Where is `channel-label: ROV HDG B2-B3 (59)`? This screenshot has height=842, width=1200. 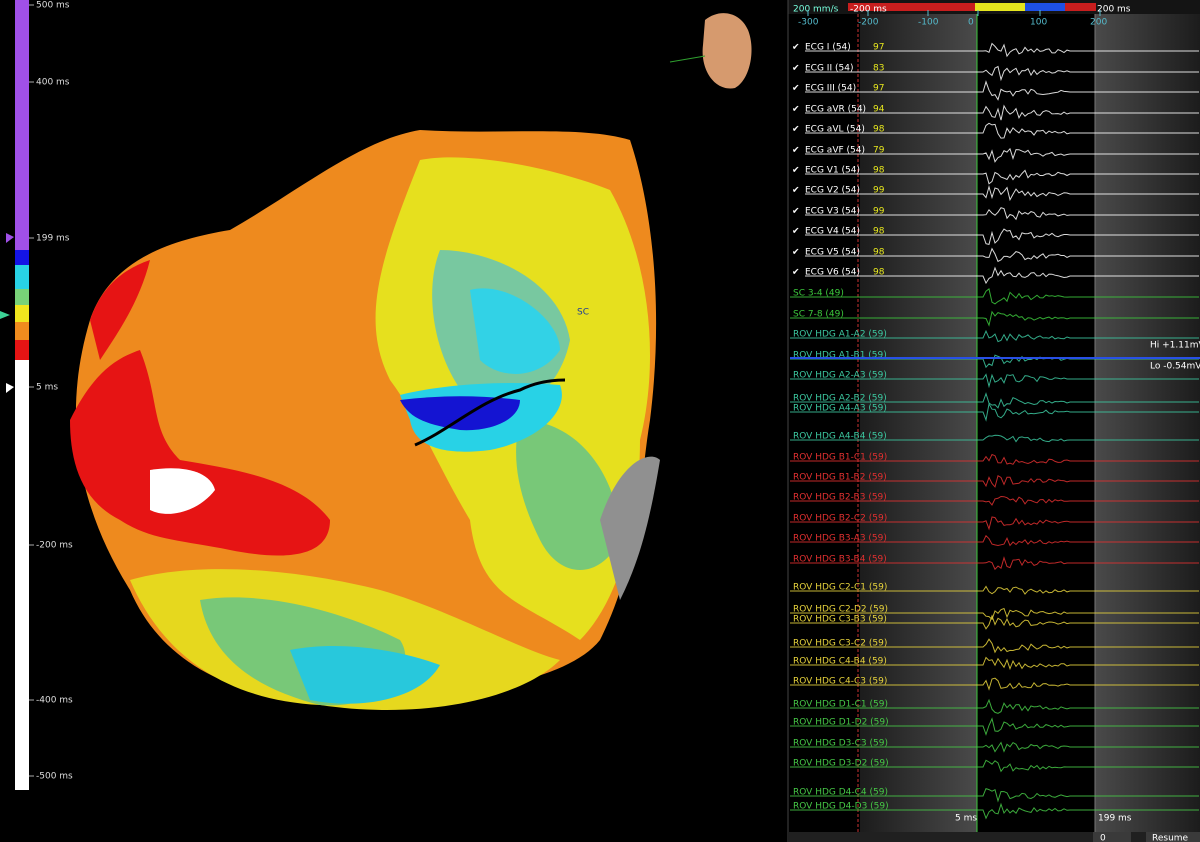 channel-label: ROV HDG B2-B3 (59) is located at coordinates (840, 498).